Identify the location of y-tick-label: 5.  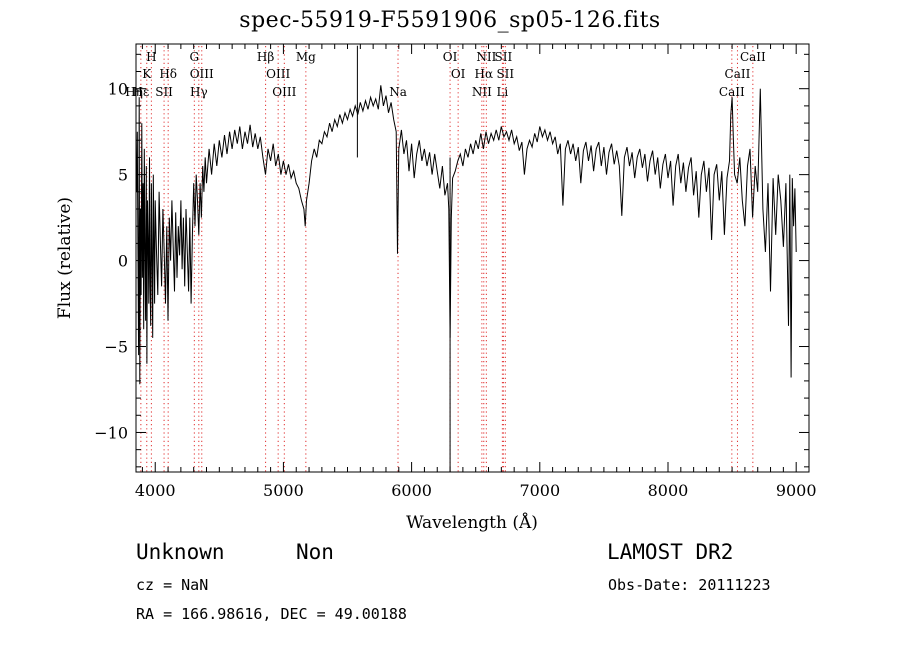
(123, 175).